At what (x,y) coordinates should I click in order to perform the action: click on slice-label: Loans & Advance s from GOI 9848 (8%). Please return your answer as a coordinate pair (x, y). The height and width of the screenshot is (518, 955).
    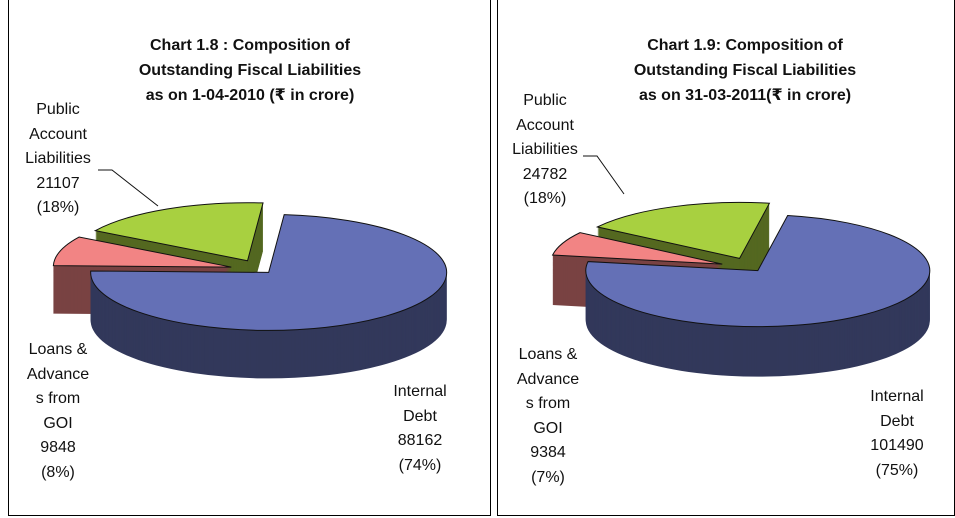
    Looking at the image, I should click on (58, 411).